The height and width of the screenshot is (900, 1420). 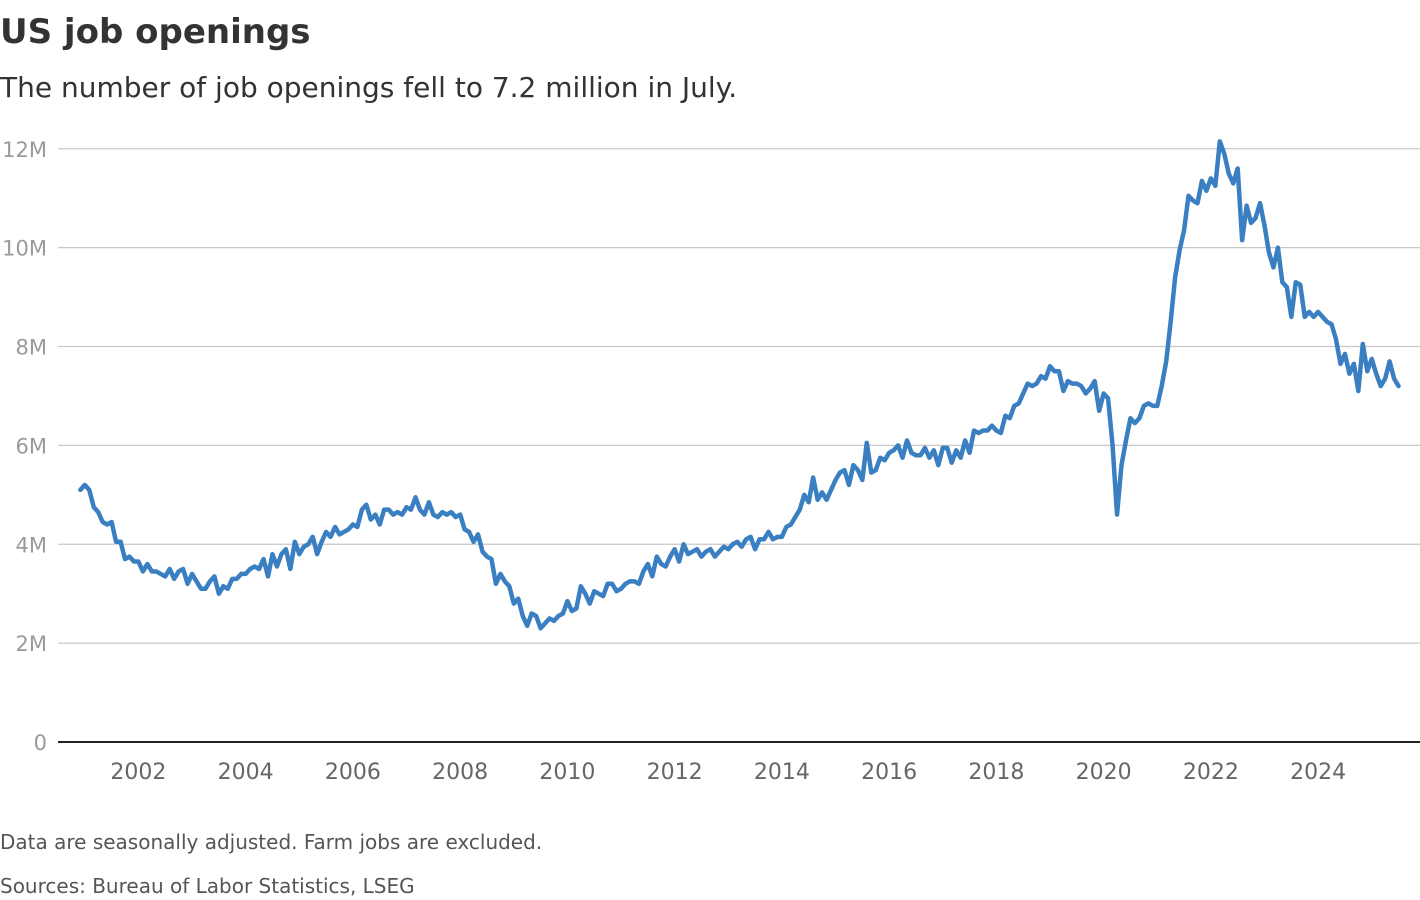 What do you see at coordinates (31, 348) in the screenshot?
I see `y-tick-label: 8M` at bounding box center [31, 348].